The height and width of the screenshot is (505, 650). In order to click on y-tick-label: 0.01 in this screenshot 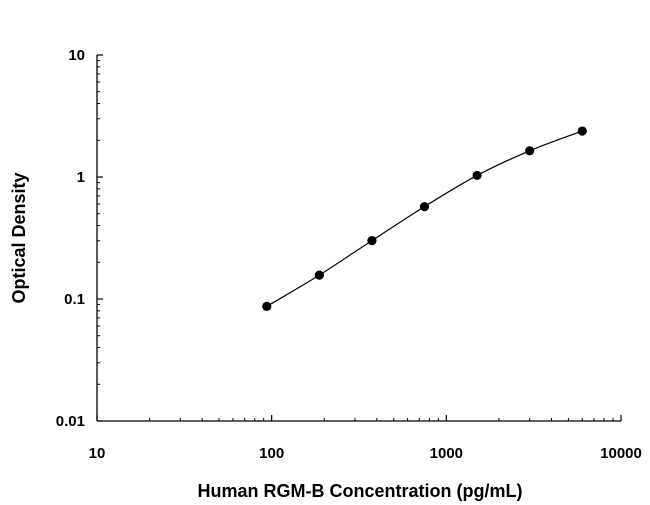, I will do `click(70, 421)`.